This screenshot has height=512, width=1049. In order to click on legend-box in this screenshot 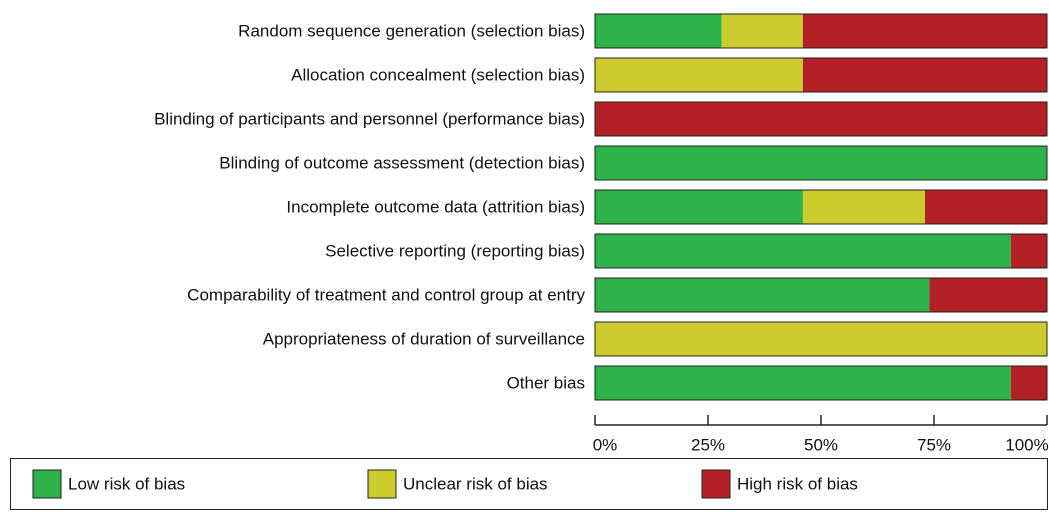, I will do `click(529, 484)`.